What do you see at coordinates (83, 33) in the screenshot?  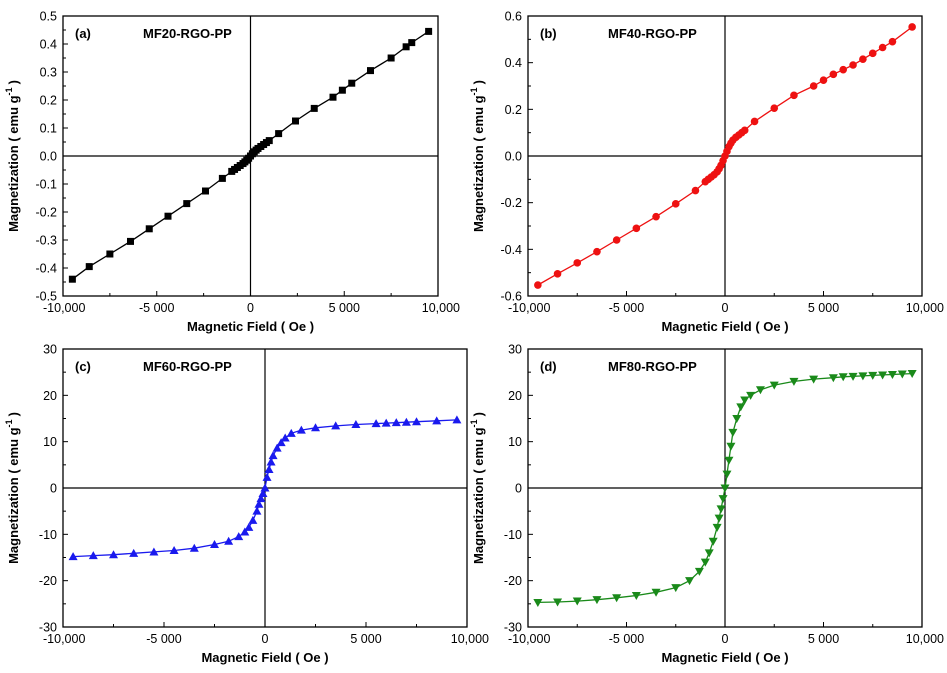 I see `panel-label: (a)` at bounding box center [83, 33].